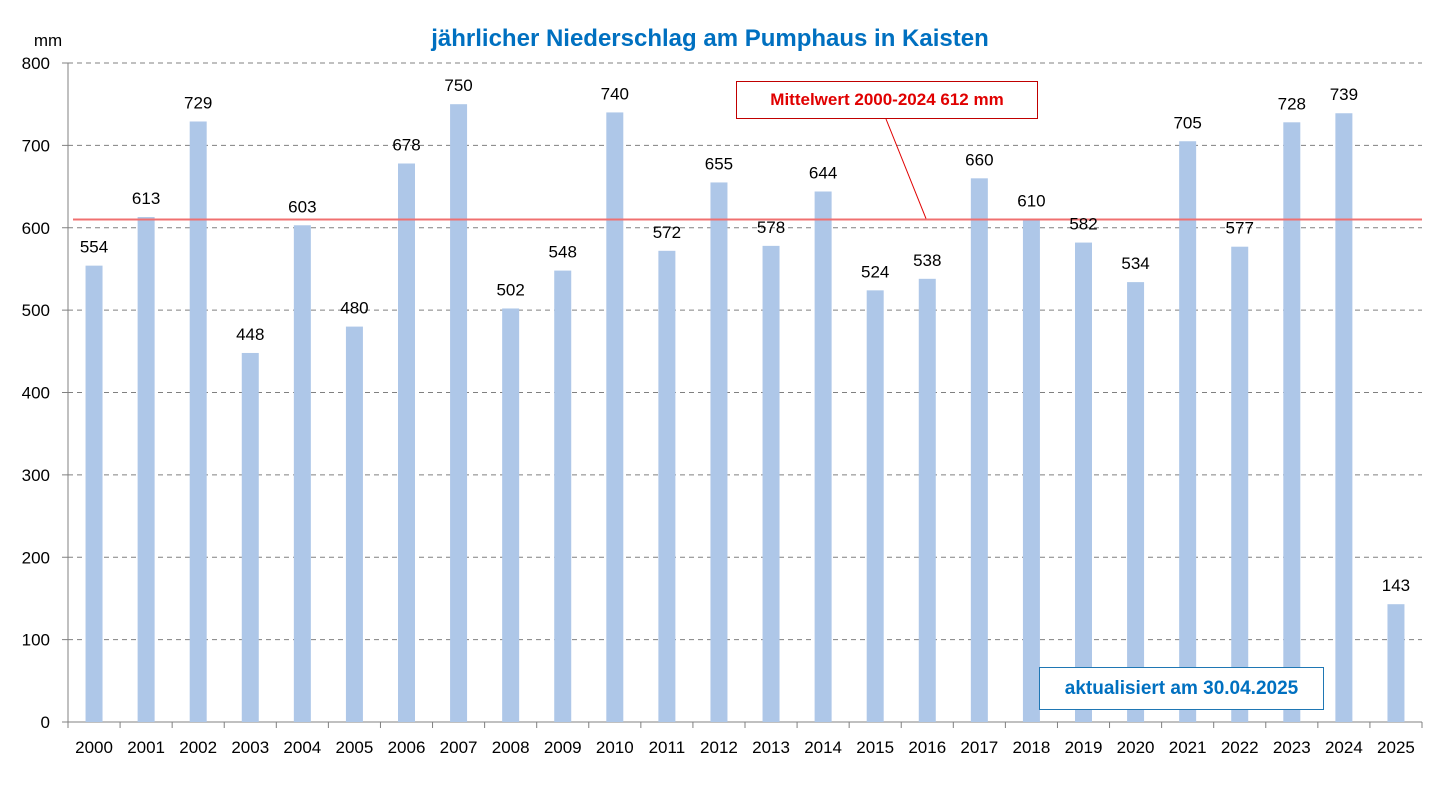  What do you see at coordinates (667, 486) in the screenshot?
I see `bar-2011` at bounding box center [667, 486].